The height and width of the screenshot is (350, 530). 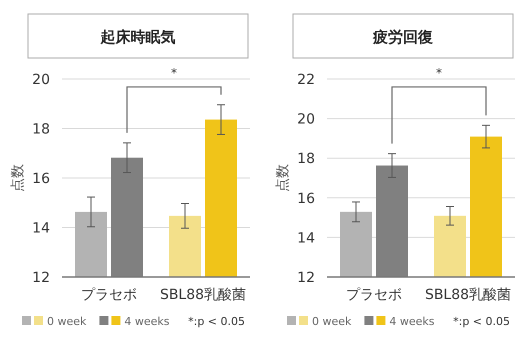 I want to click on chart-title: 起床時眠気, so click(x=138, y=37).